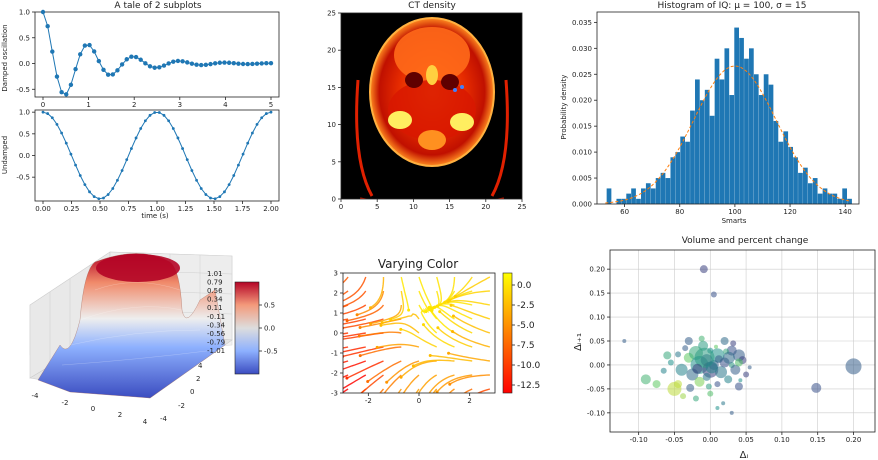 The image size is (878, 460). I want to click on volume-x-tick-label: 0.00, so click(710, 440).